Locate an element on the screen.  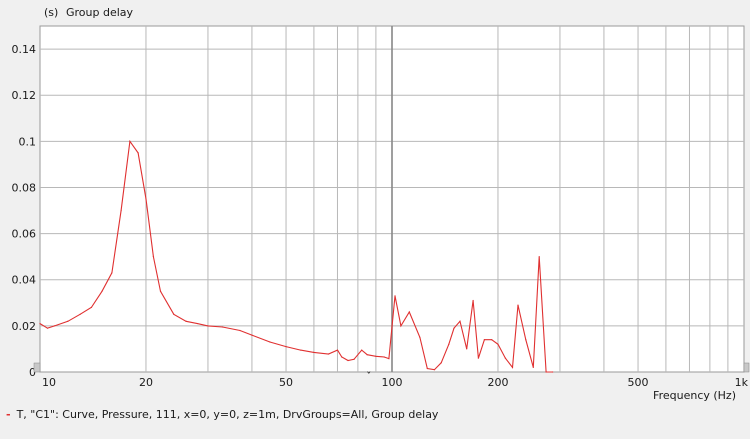
y-tick-label: 0.12 is located at coordinates (24, 95).